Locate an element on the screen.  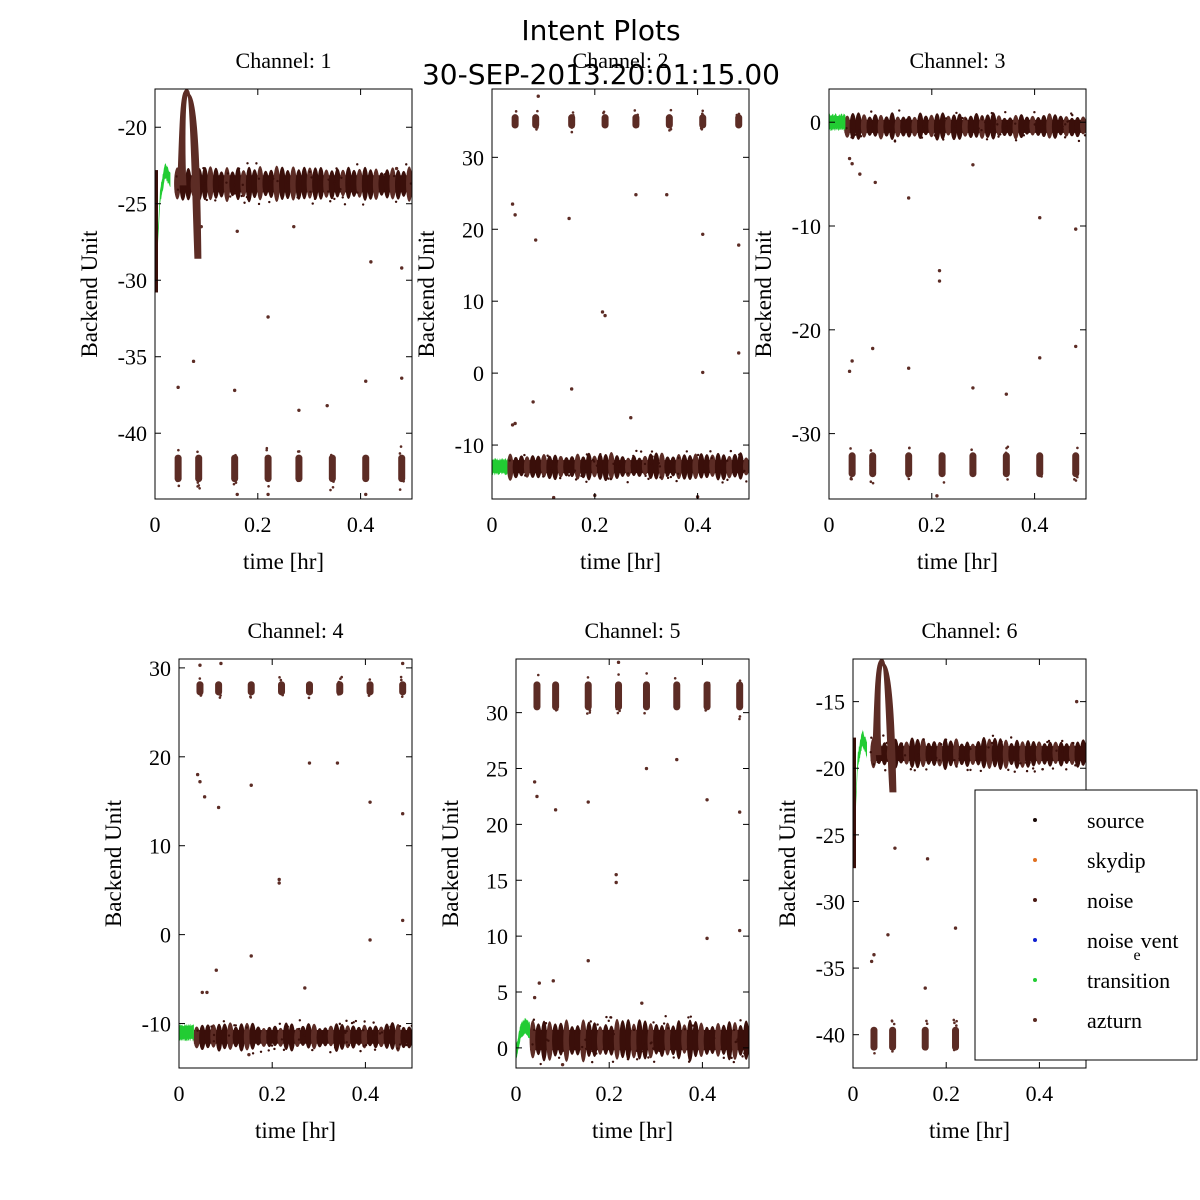
x-tick-label: 0 is located at coordinates (853, 1093).